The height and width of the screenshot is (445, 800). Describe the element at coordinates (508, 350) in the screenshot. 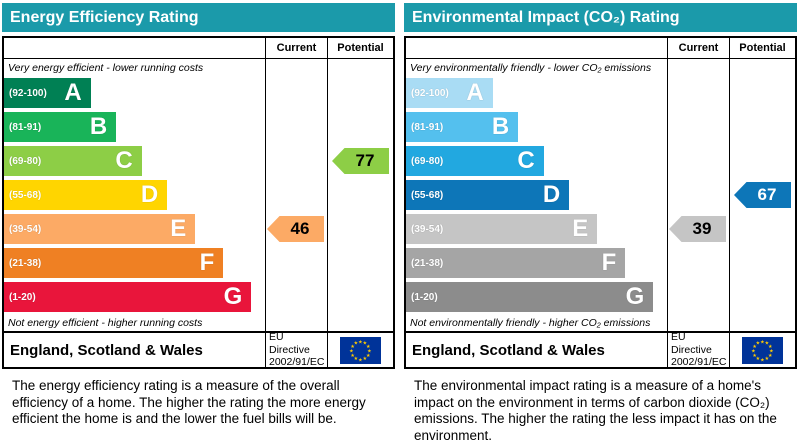

I see `region-label: England, Scotland & Wales` at that location.